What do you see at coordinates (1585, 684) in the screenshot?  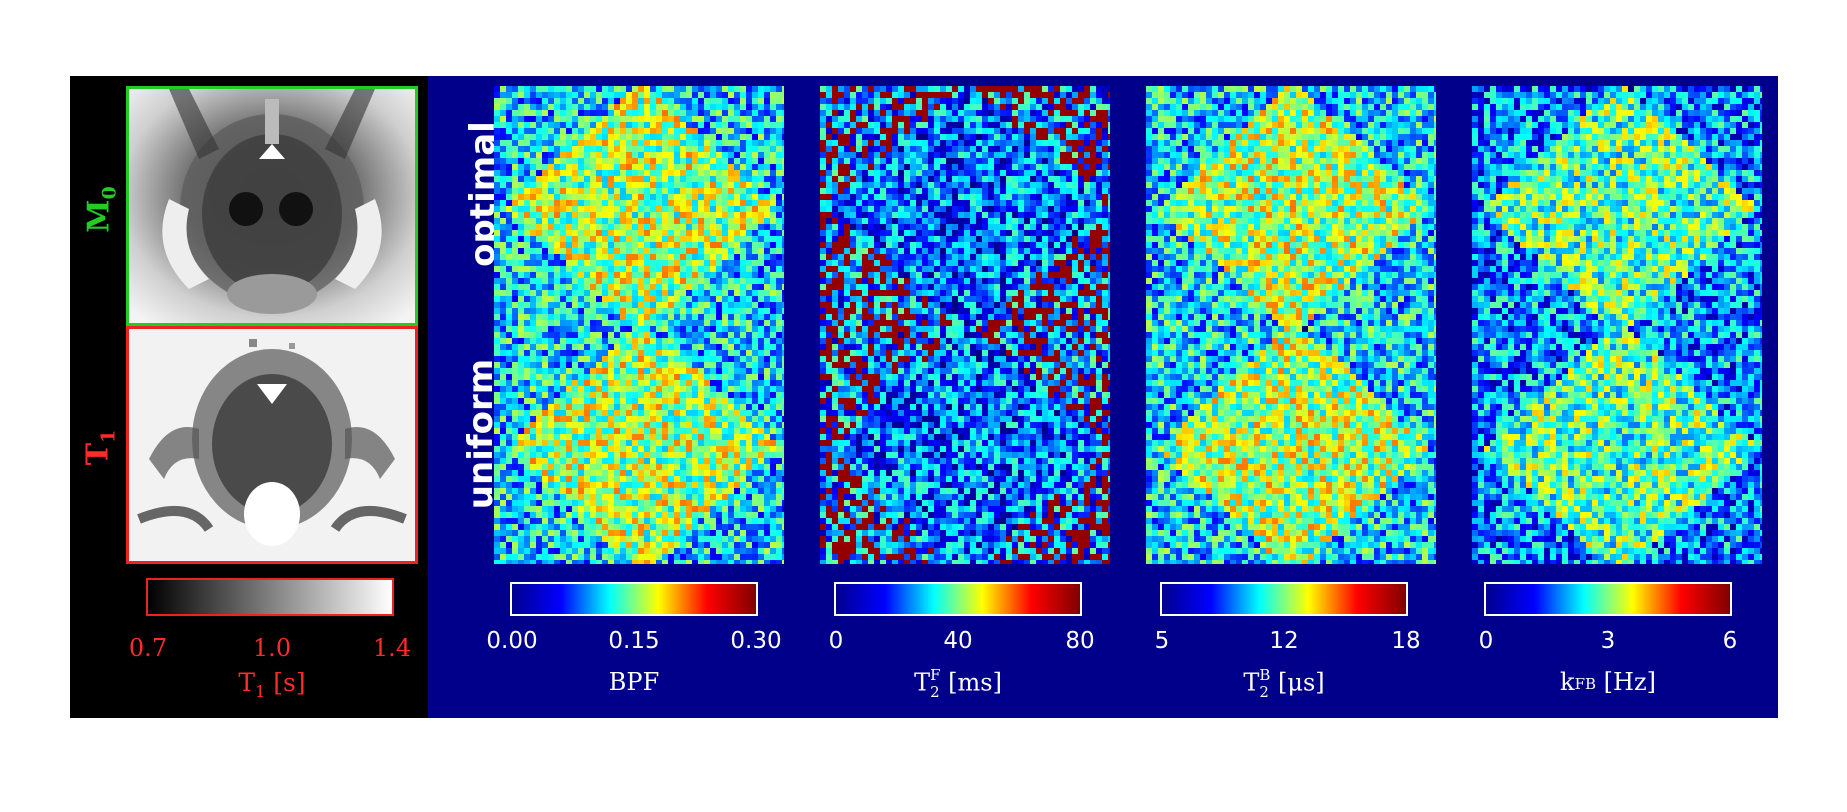 I see `kfb-label-sub: FB` at bounding box center [1585, 684].